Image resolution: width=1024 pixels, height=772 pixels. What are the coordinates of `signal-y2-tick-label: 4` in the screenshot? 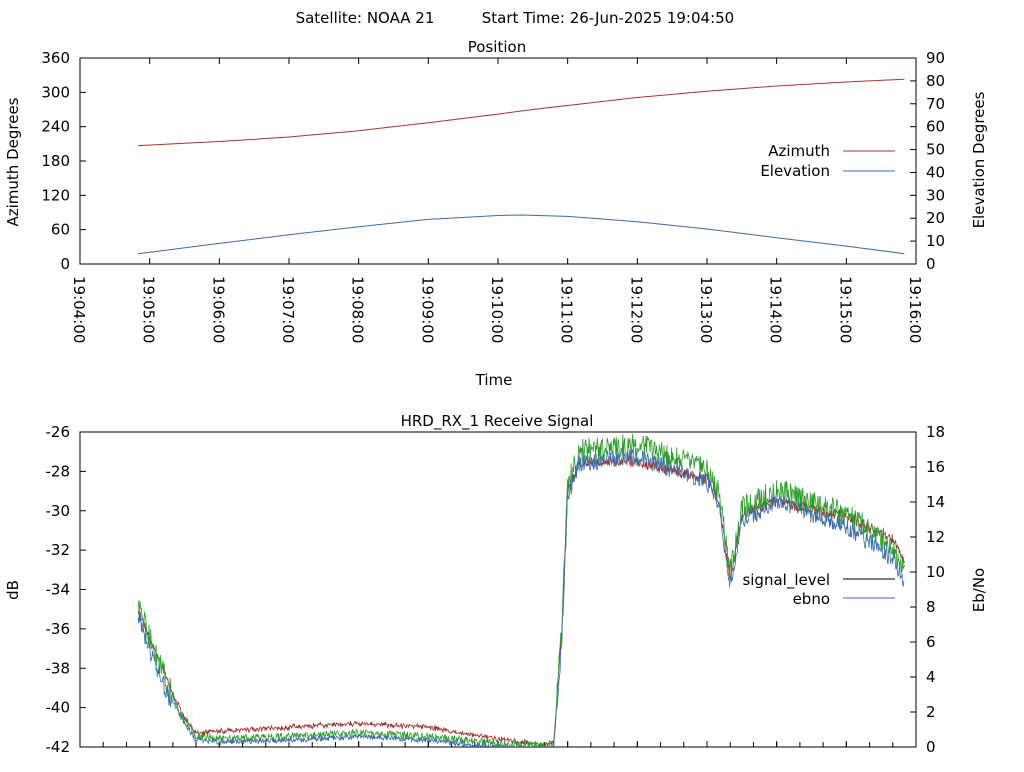 It's located at (931, 677).